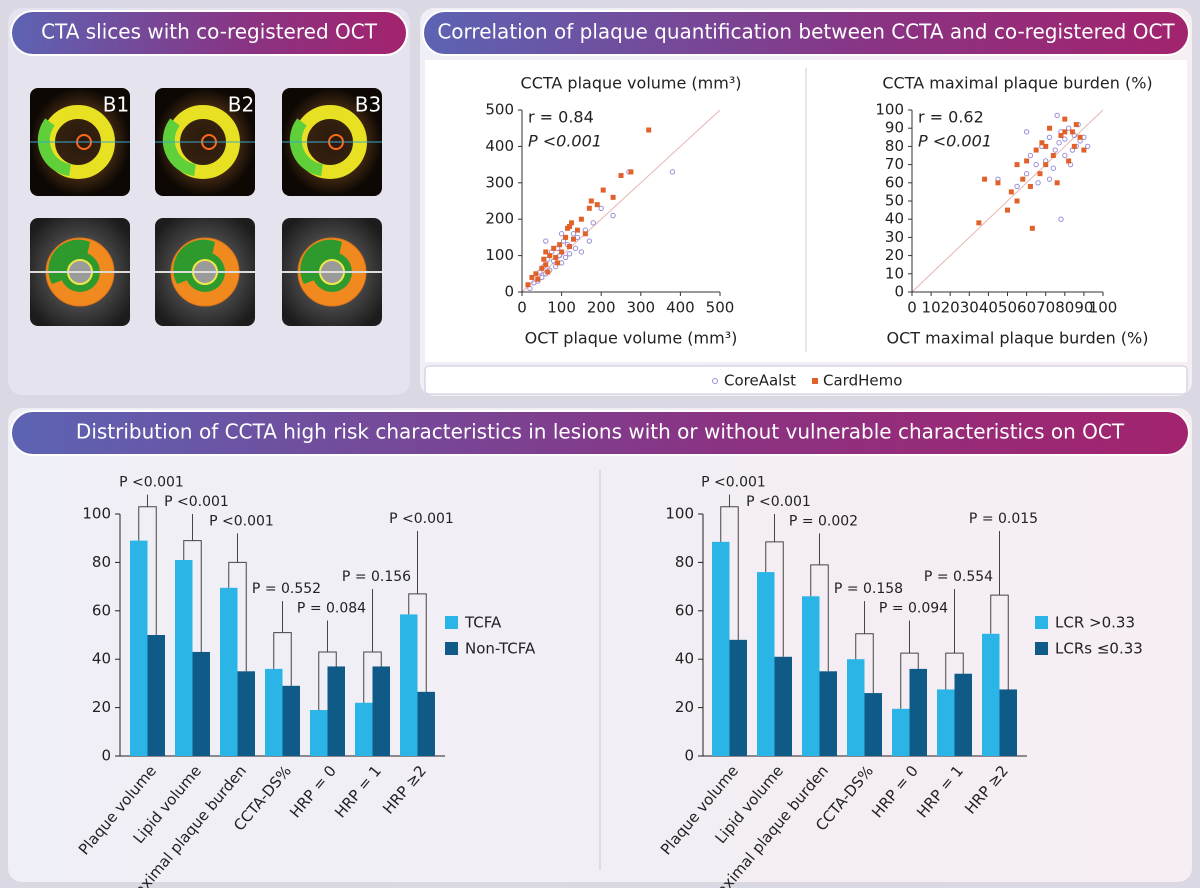 This screenshot has width=1200, height=888. Describe the element at coordinates (894, 201) in the screenshot. I see `y-tick-label: 50` at that location.